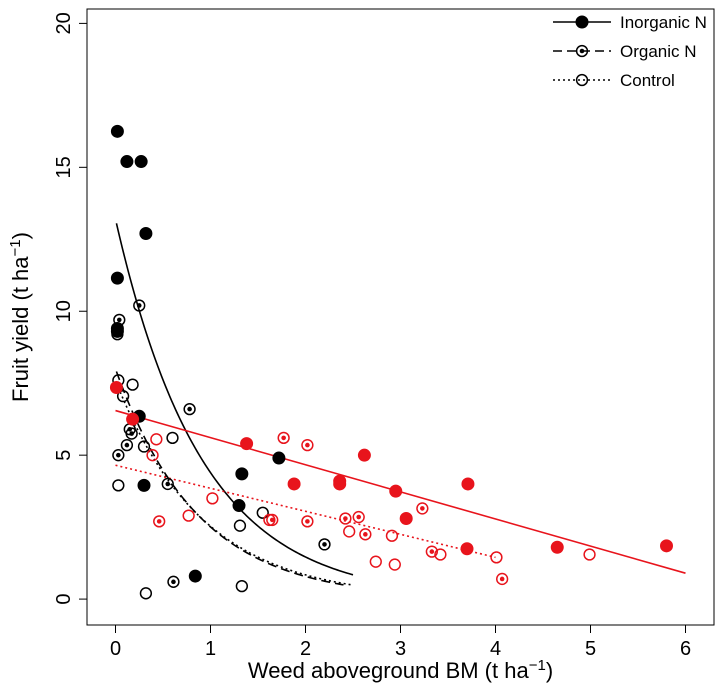 This screenshot has height=694, width=725. What do you see at coordinates (64, 599) in the screenshot?
I see `y-tick-label: 0` at bounding box center [64, 599].